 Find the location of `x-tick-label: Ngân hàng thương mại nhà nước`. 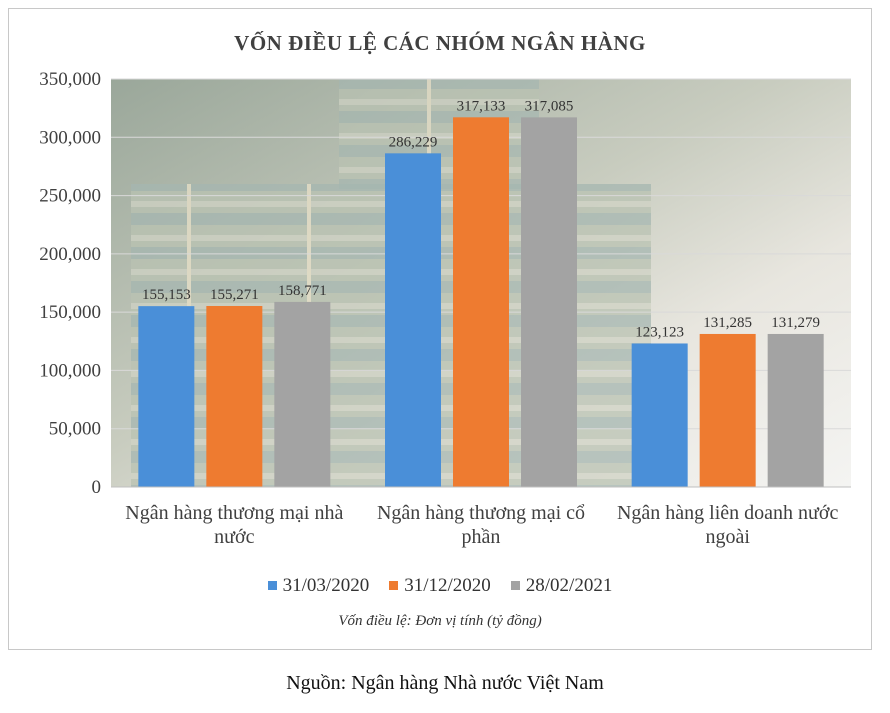

x-tick-label: Ngân hàng thương mại nhà nước is located at coordinates (234, 525).